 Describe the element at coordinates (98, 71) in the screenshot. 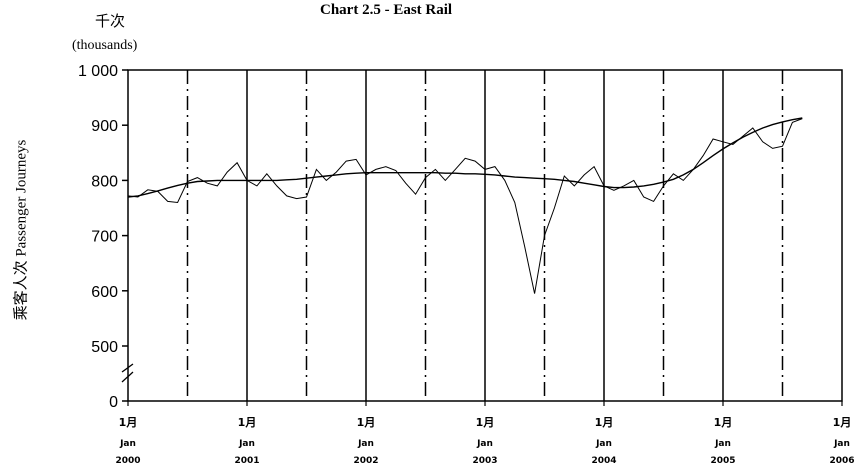

I see `y-tick-label: 1 000` at that location.